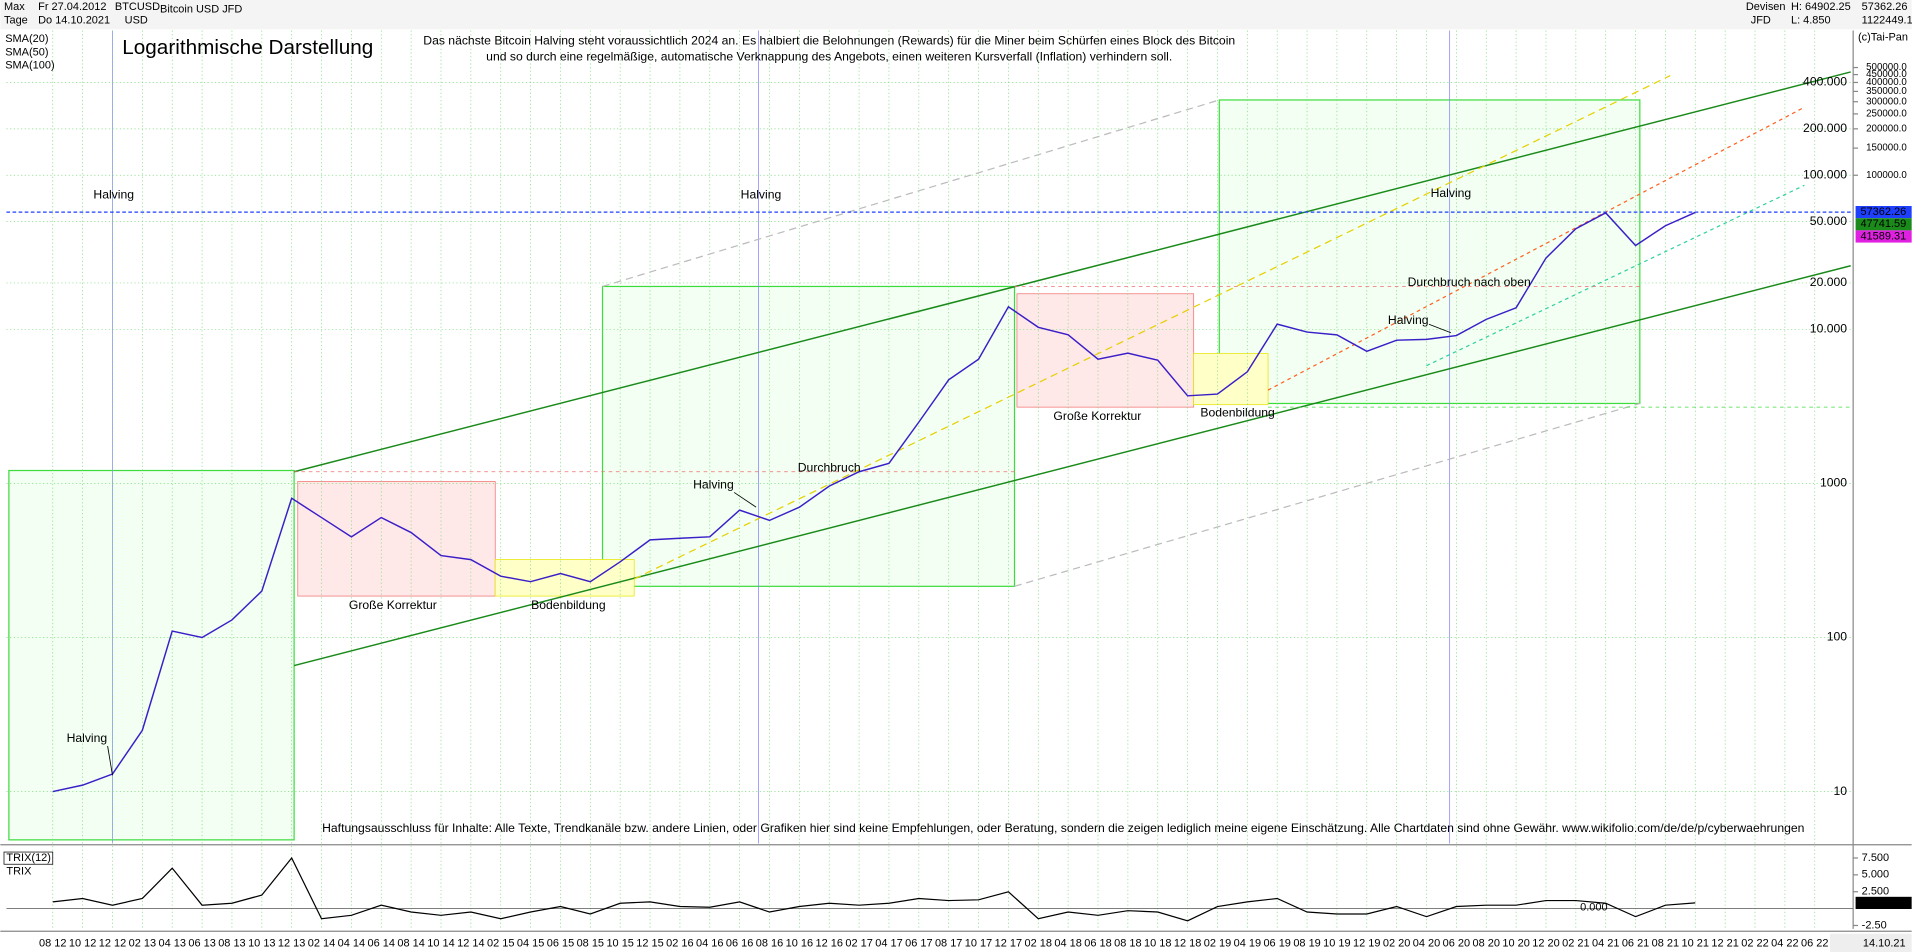  What do you see at coordinates (470, 943) in the screenshot?
I see `x-tick-label: 12 14` at bounding box center [470, 943].